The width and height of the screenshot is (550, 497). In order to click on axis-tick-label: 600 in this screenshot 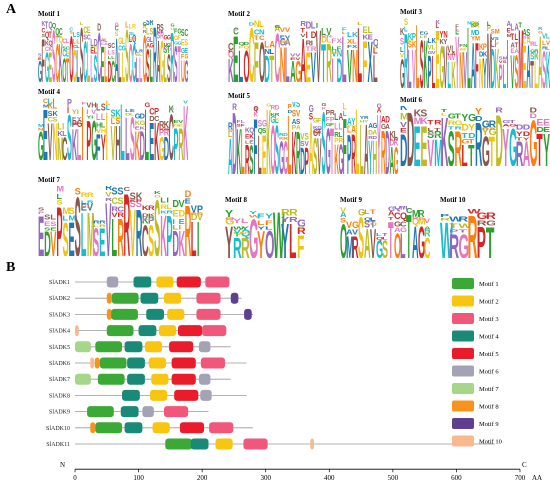, I will do `click(456, 478)`.